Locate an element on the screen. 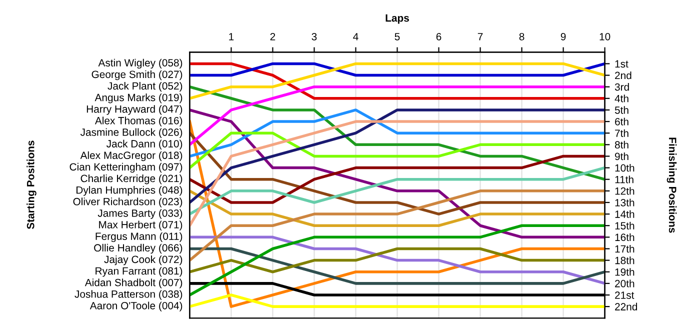 This screenshot has width=700, height=330. series-label: Harry Hayward (047) is located at coordinates (134, 110).